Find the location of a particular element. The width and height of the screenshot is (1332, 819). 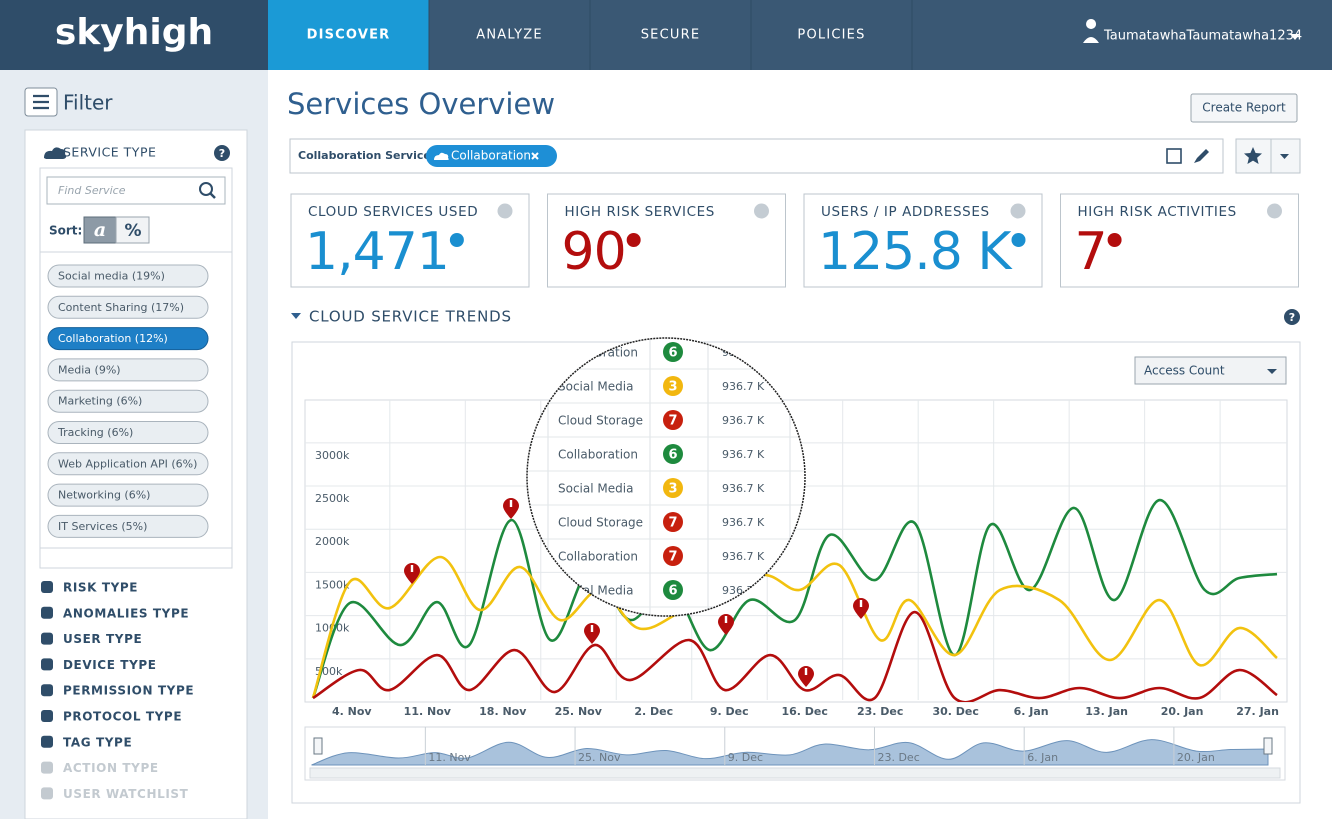

nav-tab-label: DISCOVER is located at coordinates (349, 35).